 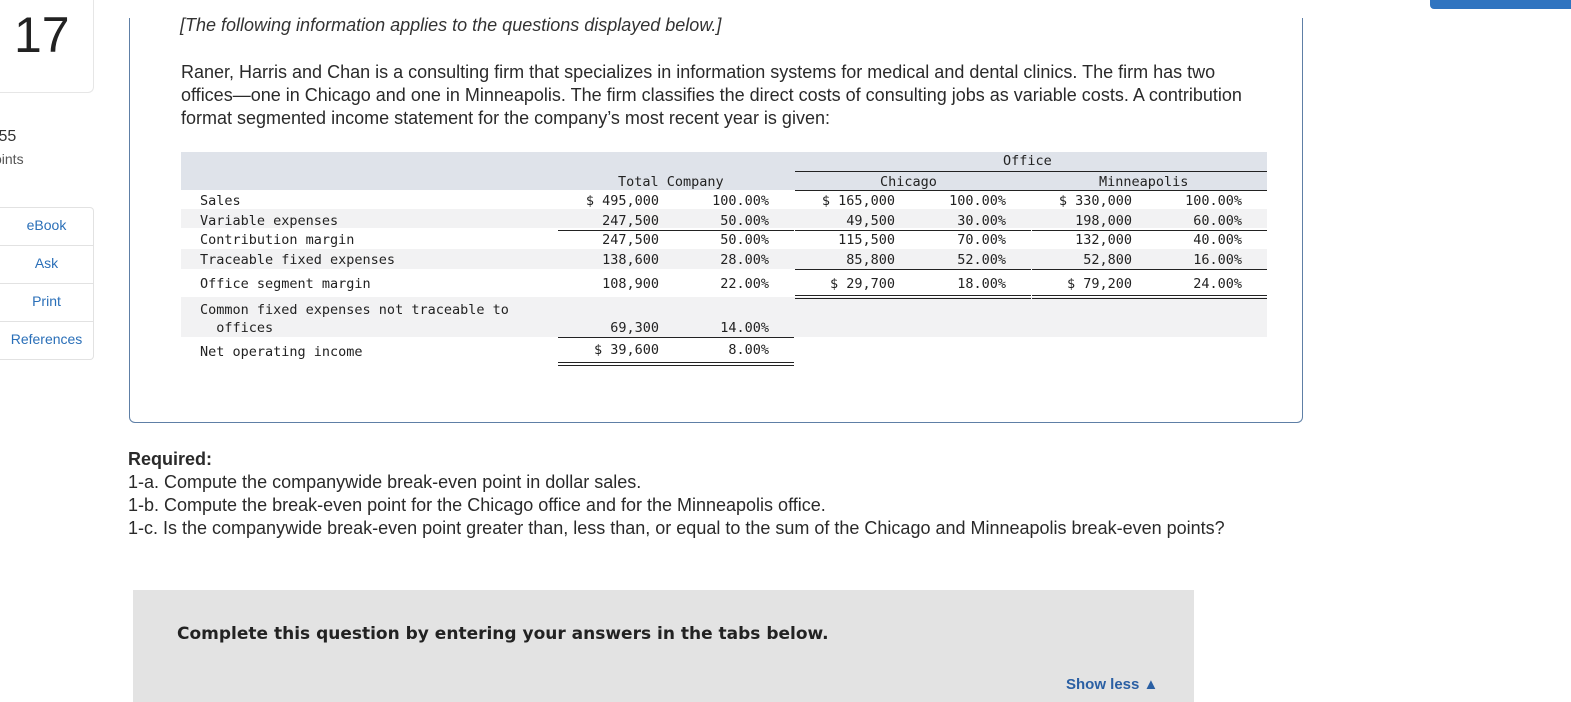 What do you see at coordinates (1217, 284) in the screenshot?
I see `minneapolis-segment-margin-pct: 24.00%` at bounding box center [1217, 284].